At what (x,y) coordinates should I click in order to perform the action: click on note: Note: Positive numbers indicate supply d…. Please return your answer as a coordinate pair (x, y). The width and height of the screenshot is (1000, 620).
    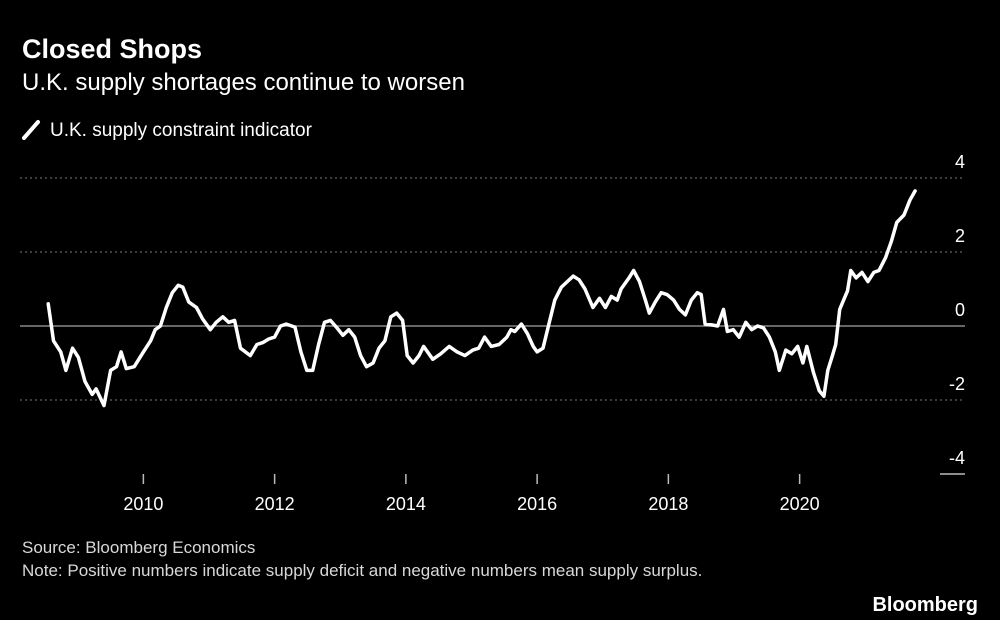
    Looking at the image, I should click on (362, 570).